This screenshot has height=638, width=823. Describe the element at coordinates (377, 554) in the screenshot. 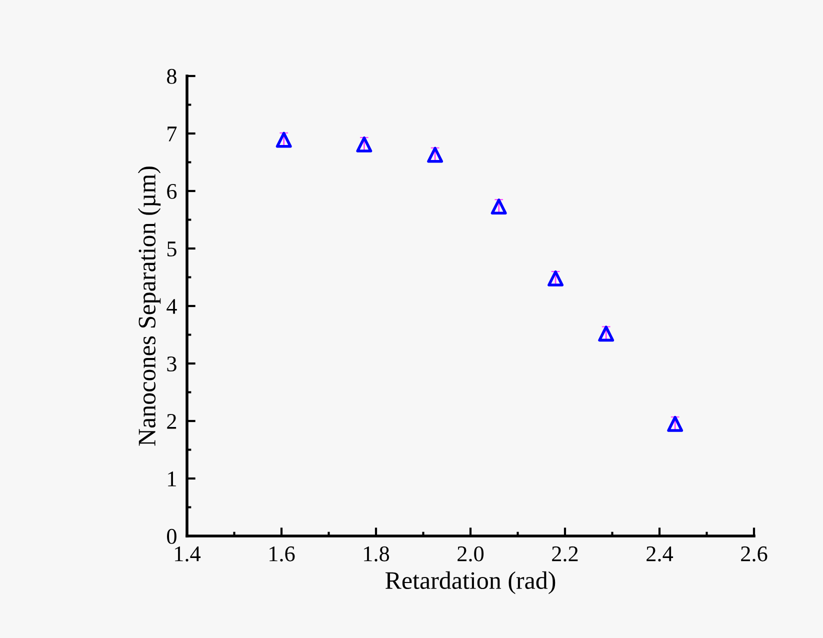

I see `x-tick-label: 1.8` at that location.